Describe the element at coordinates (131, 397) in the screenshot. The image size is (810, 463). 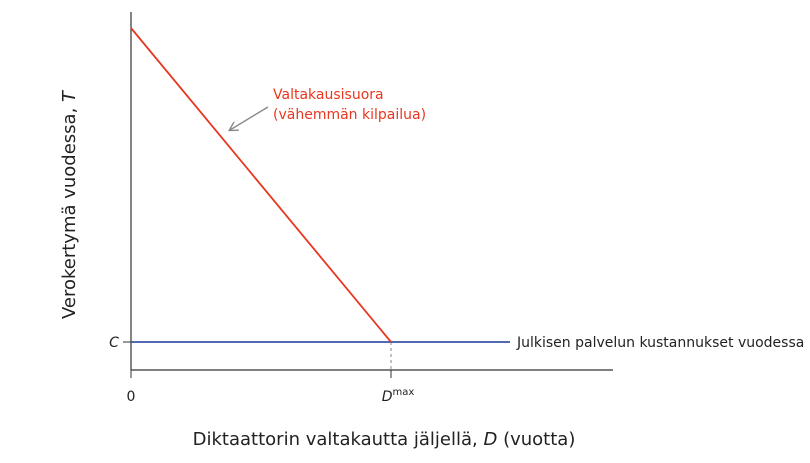
I see `origin-label: 0` at that location.